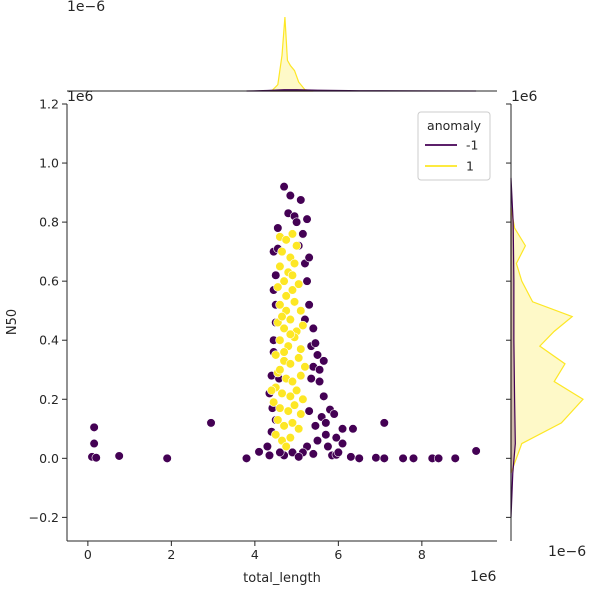 The width and height of the screenshot is (600, 600). I want to click on x-offset-label: 1e6, so click(483, 577).